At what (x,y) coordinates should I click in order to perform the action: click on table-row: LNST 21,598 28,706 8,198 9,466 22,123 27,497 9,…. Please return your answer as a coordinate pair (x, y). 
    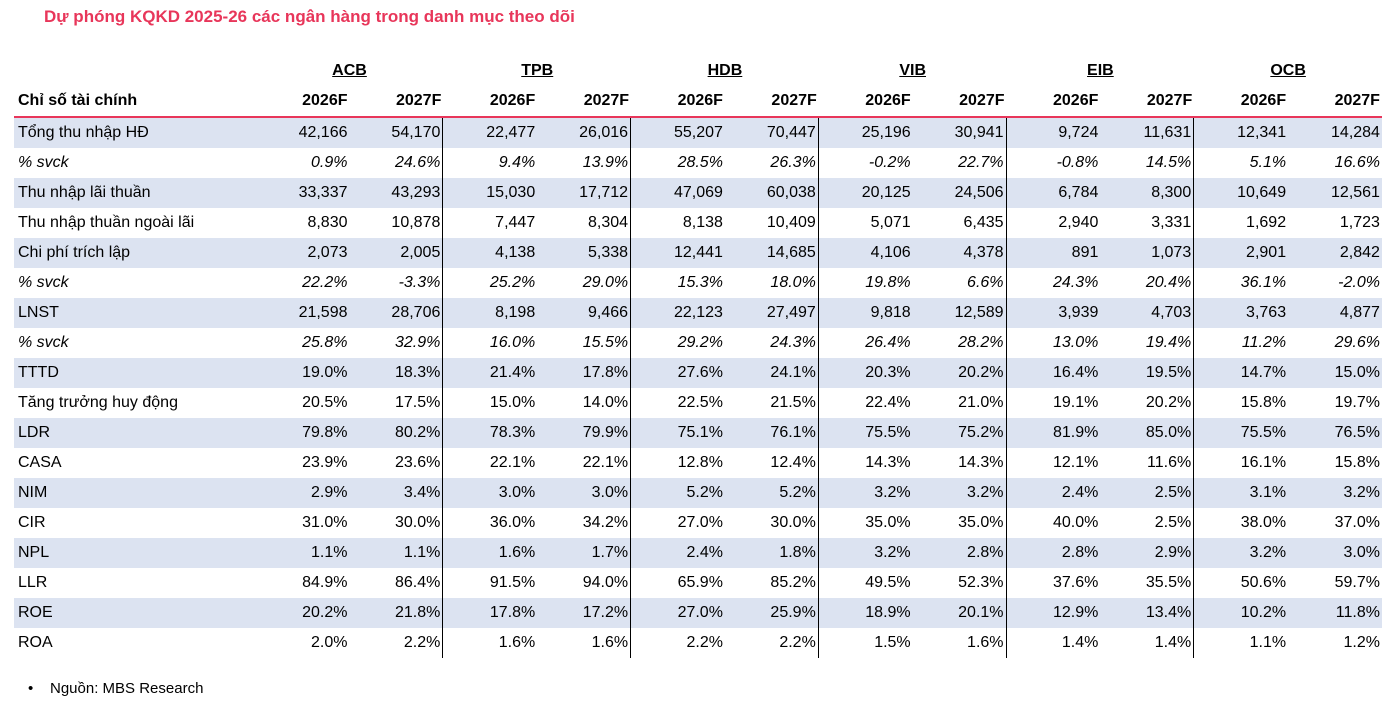
    Looking at the image, I should click on (698, 313).